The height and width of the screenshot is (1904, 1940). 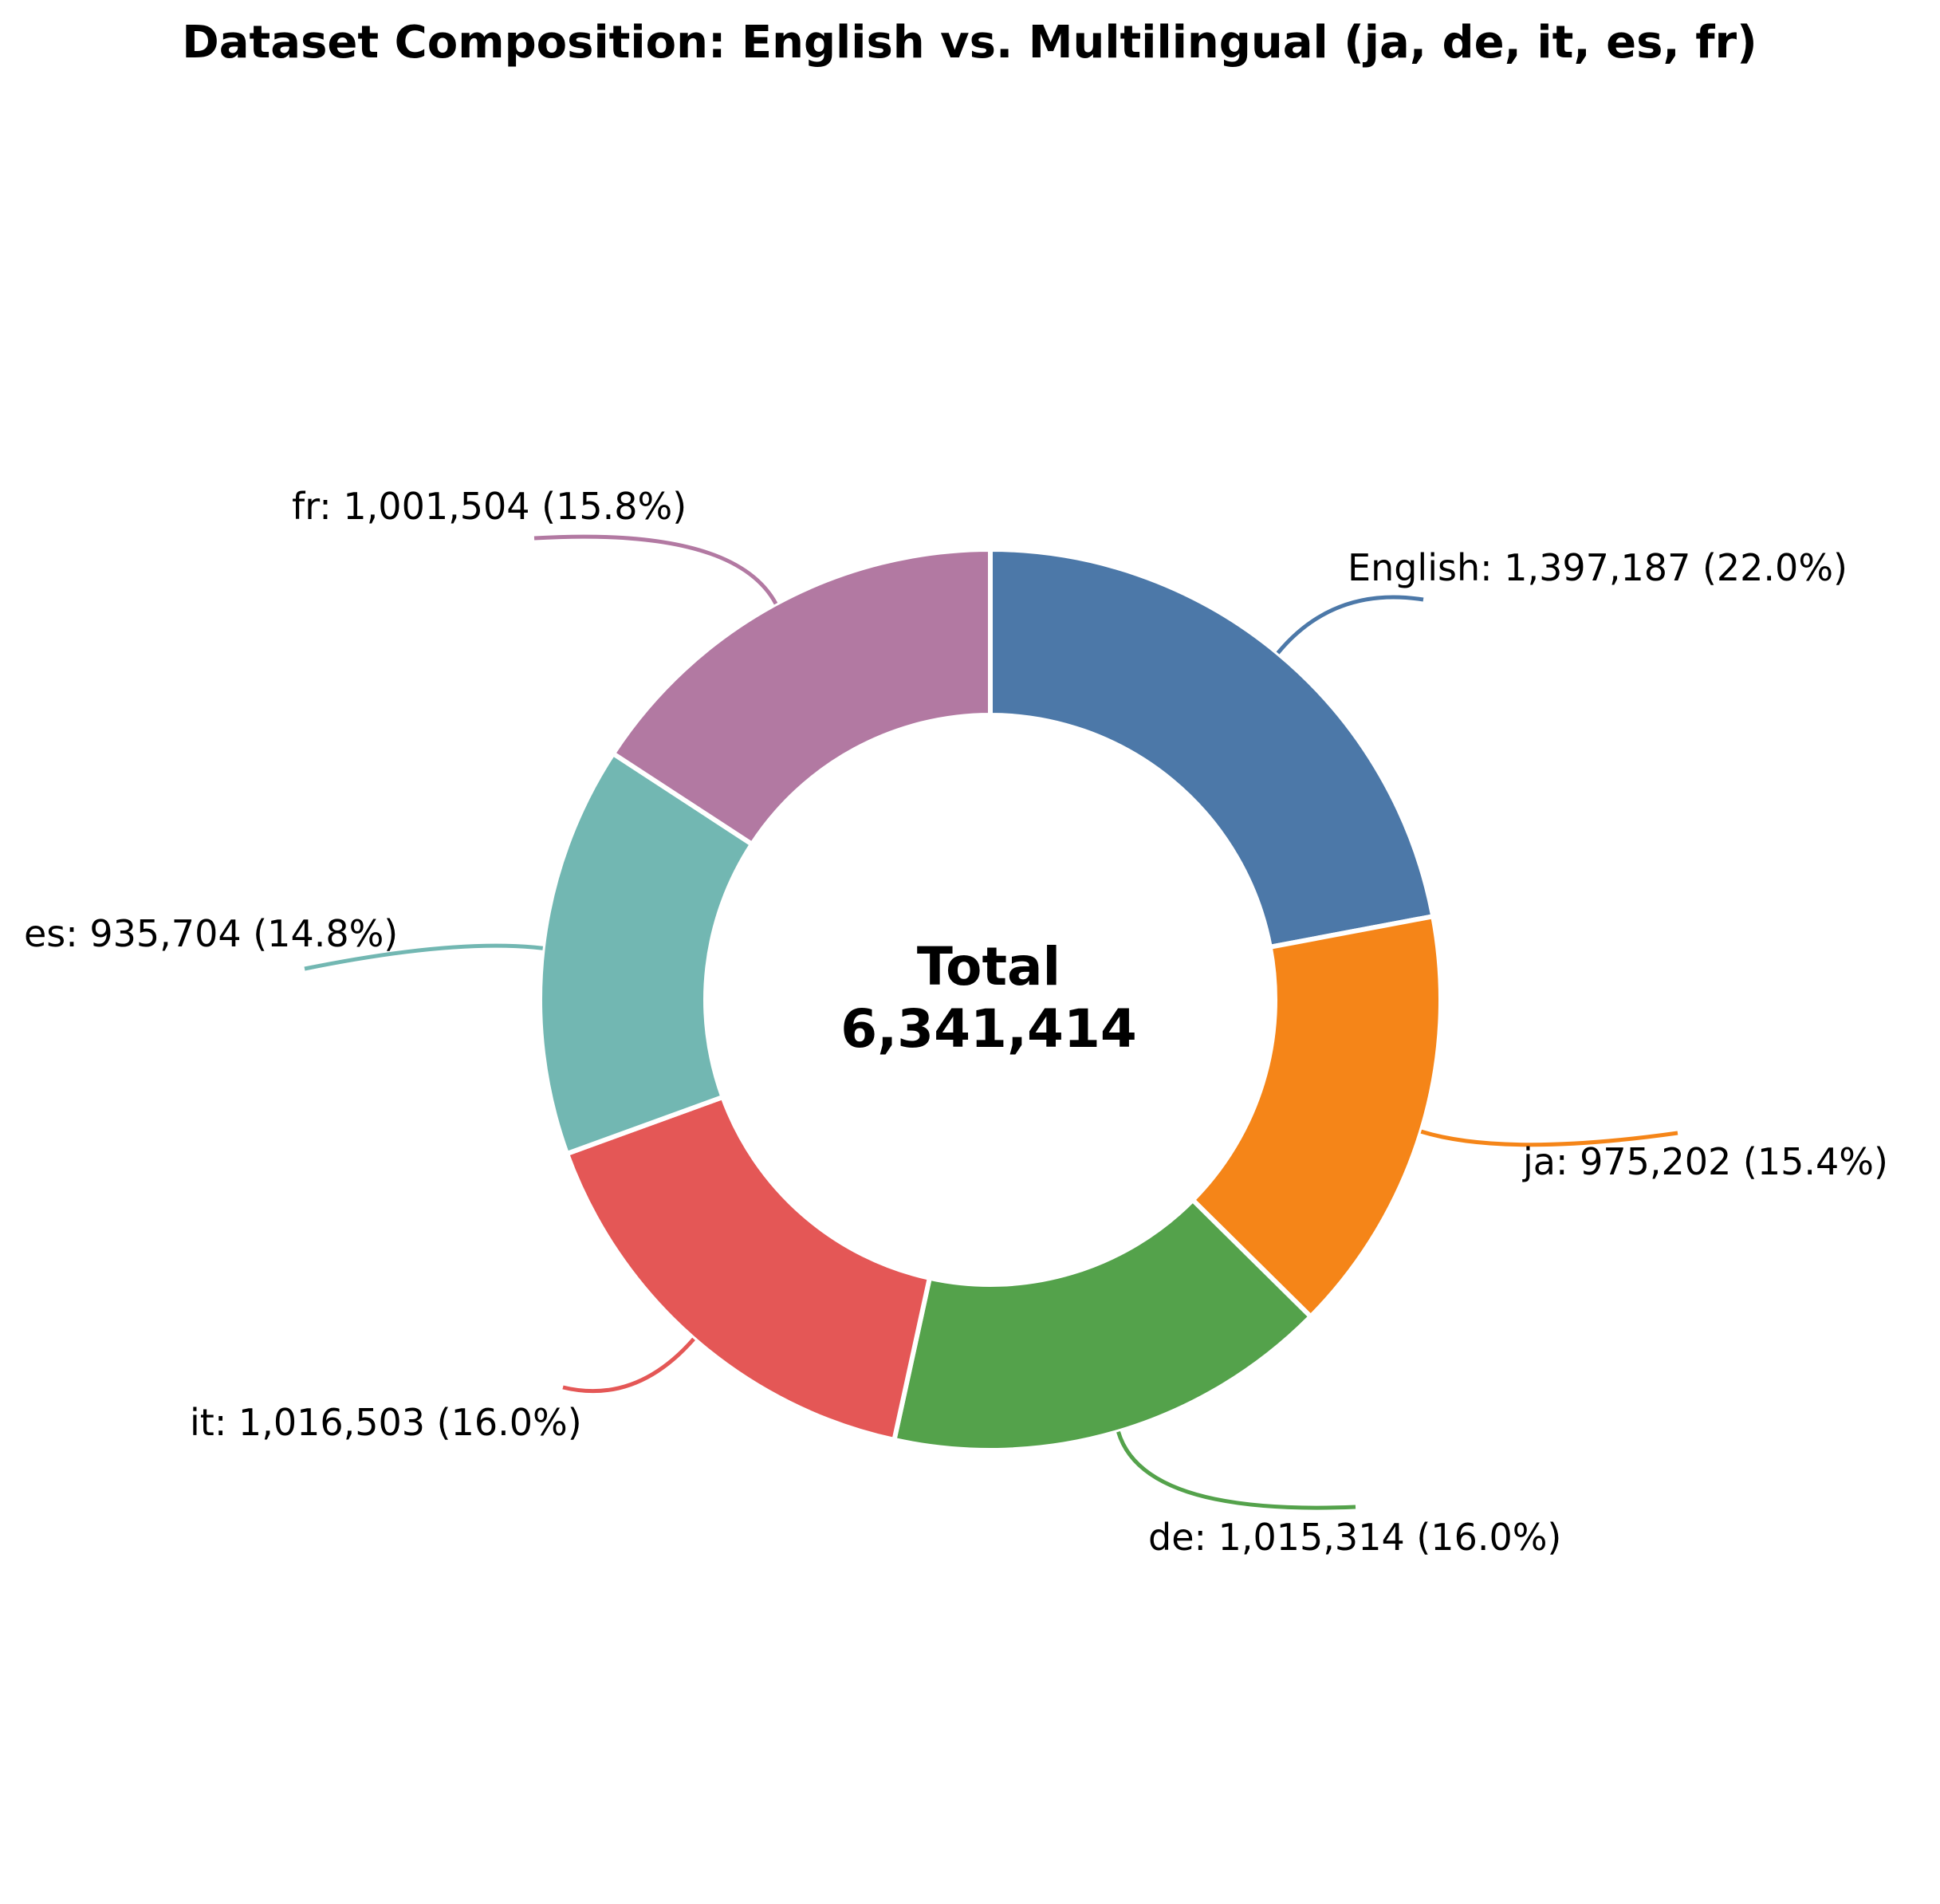 I want to click on center-total-label: Total, so click(x=989, y=966).